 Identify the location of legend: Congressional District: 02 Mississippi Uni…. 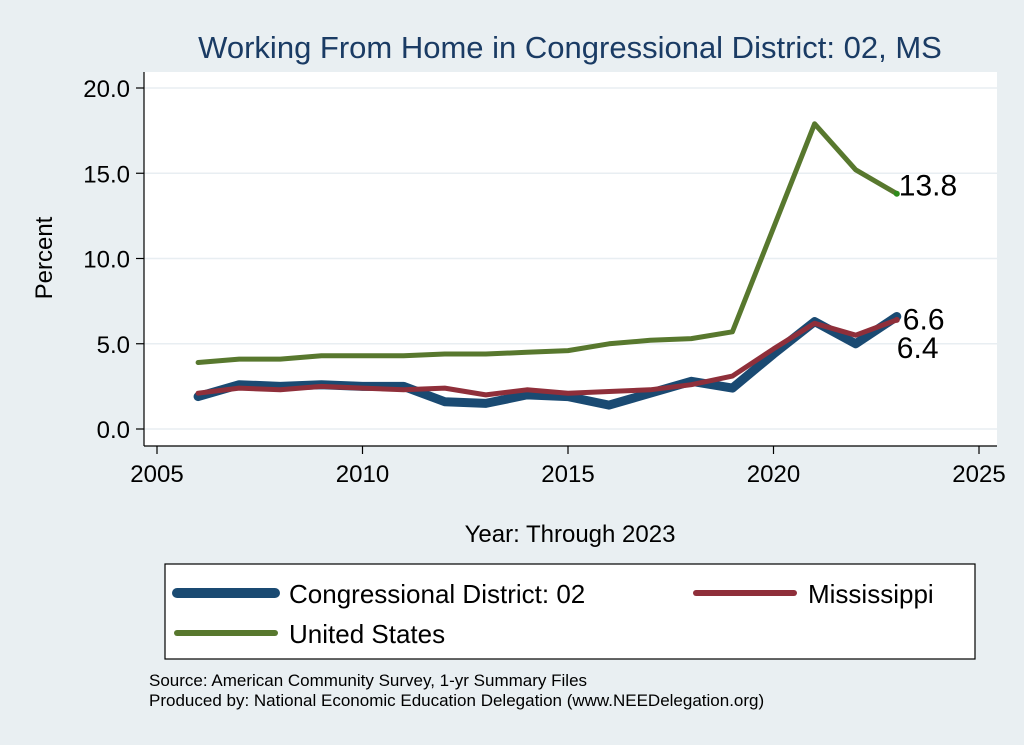
(570, 611).